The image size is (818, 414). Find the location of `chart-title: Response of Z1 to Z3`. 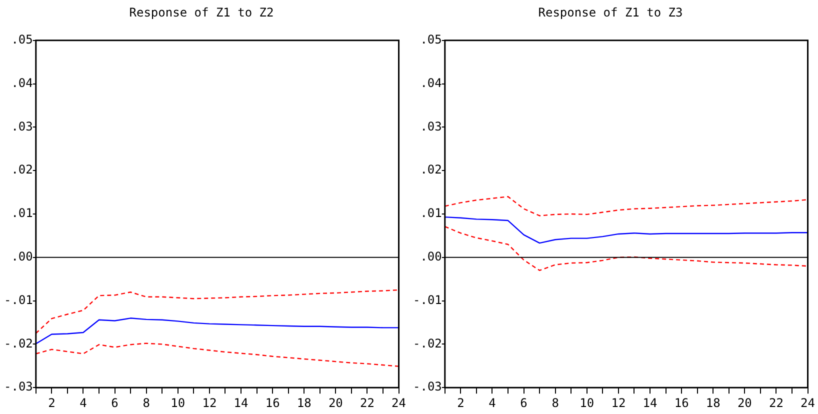

chart-title: Response of Z1 to Z3 is located at coordinates (610, 12).